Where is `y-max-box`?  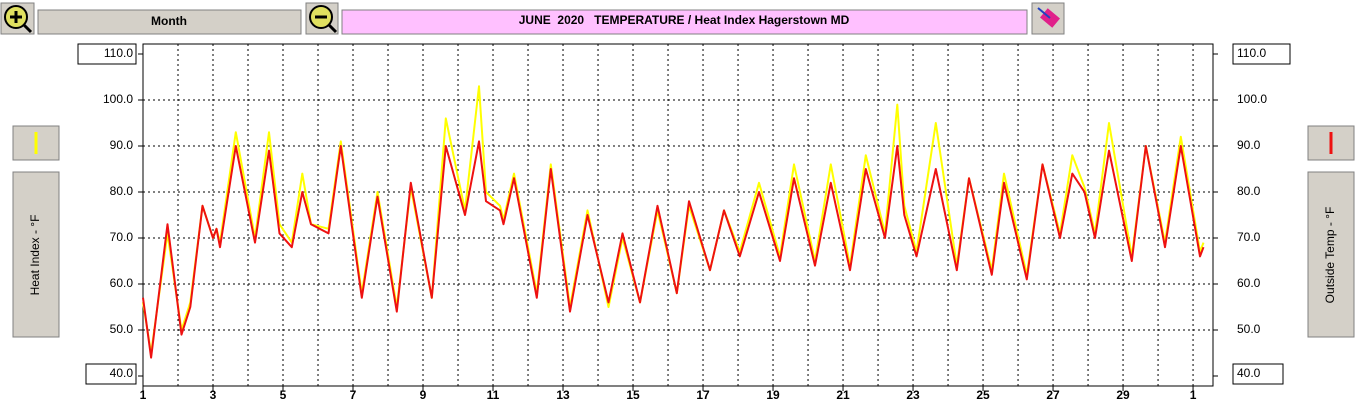 y-max-box is located at coordinates (107, 54).